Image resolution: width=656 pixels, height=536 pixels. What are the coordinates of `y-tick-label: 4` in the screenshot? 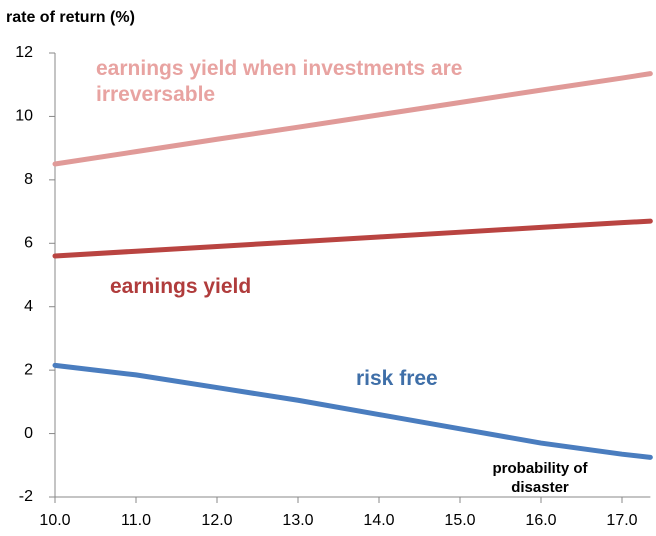 It's located at (28, 306).